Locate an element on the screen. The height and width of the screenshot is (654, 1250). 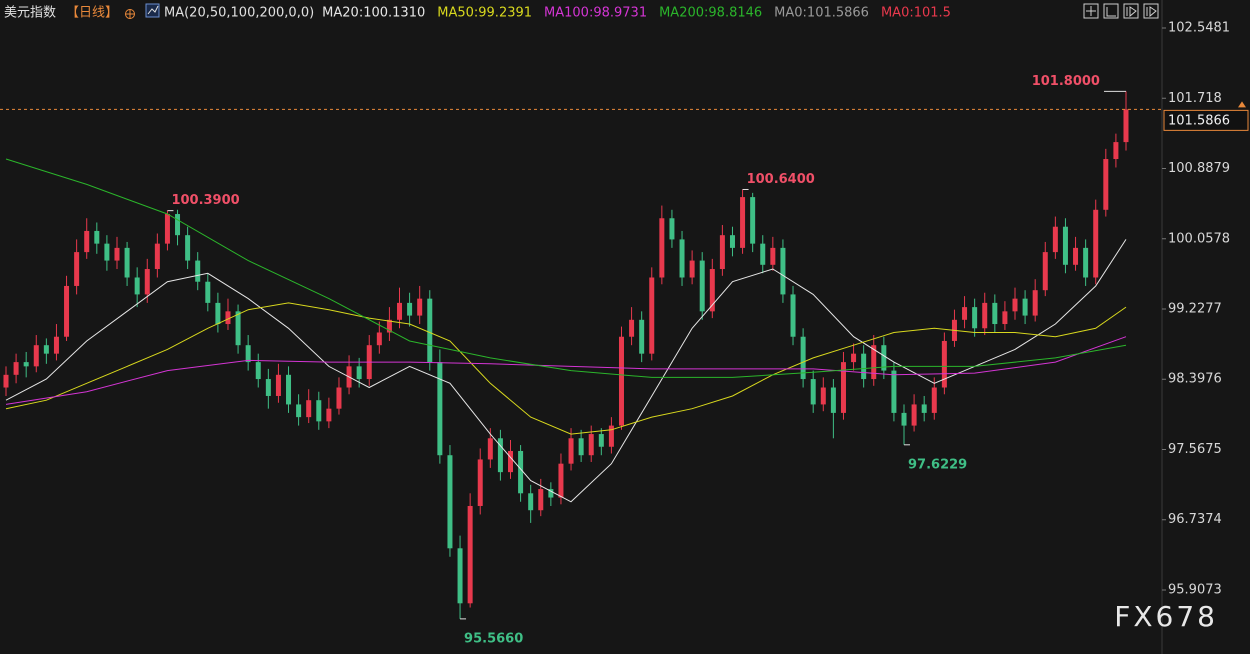
toolbar is located at coordinates (1121, 11).